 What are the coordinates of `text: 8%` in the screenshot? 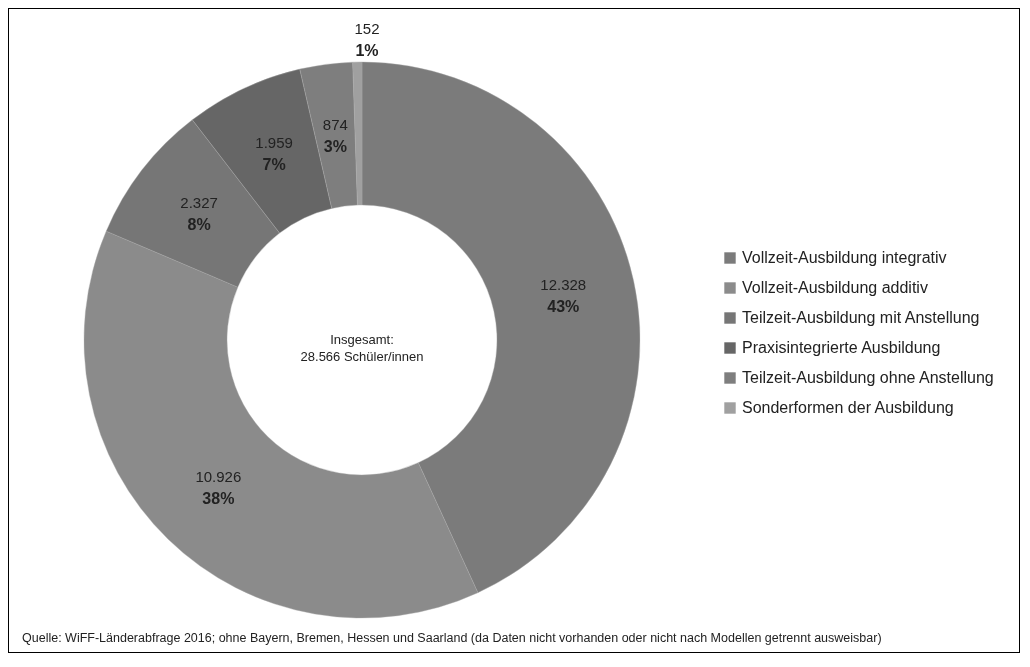 It's located at (199, 224).